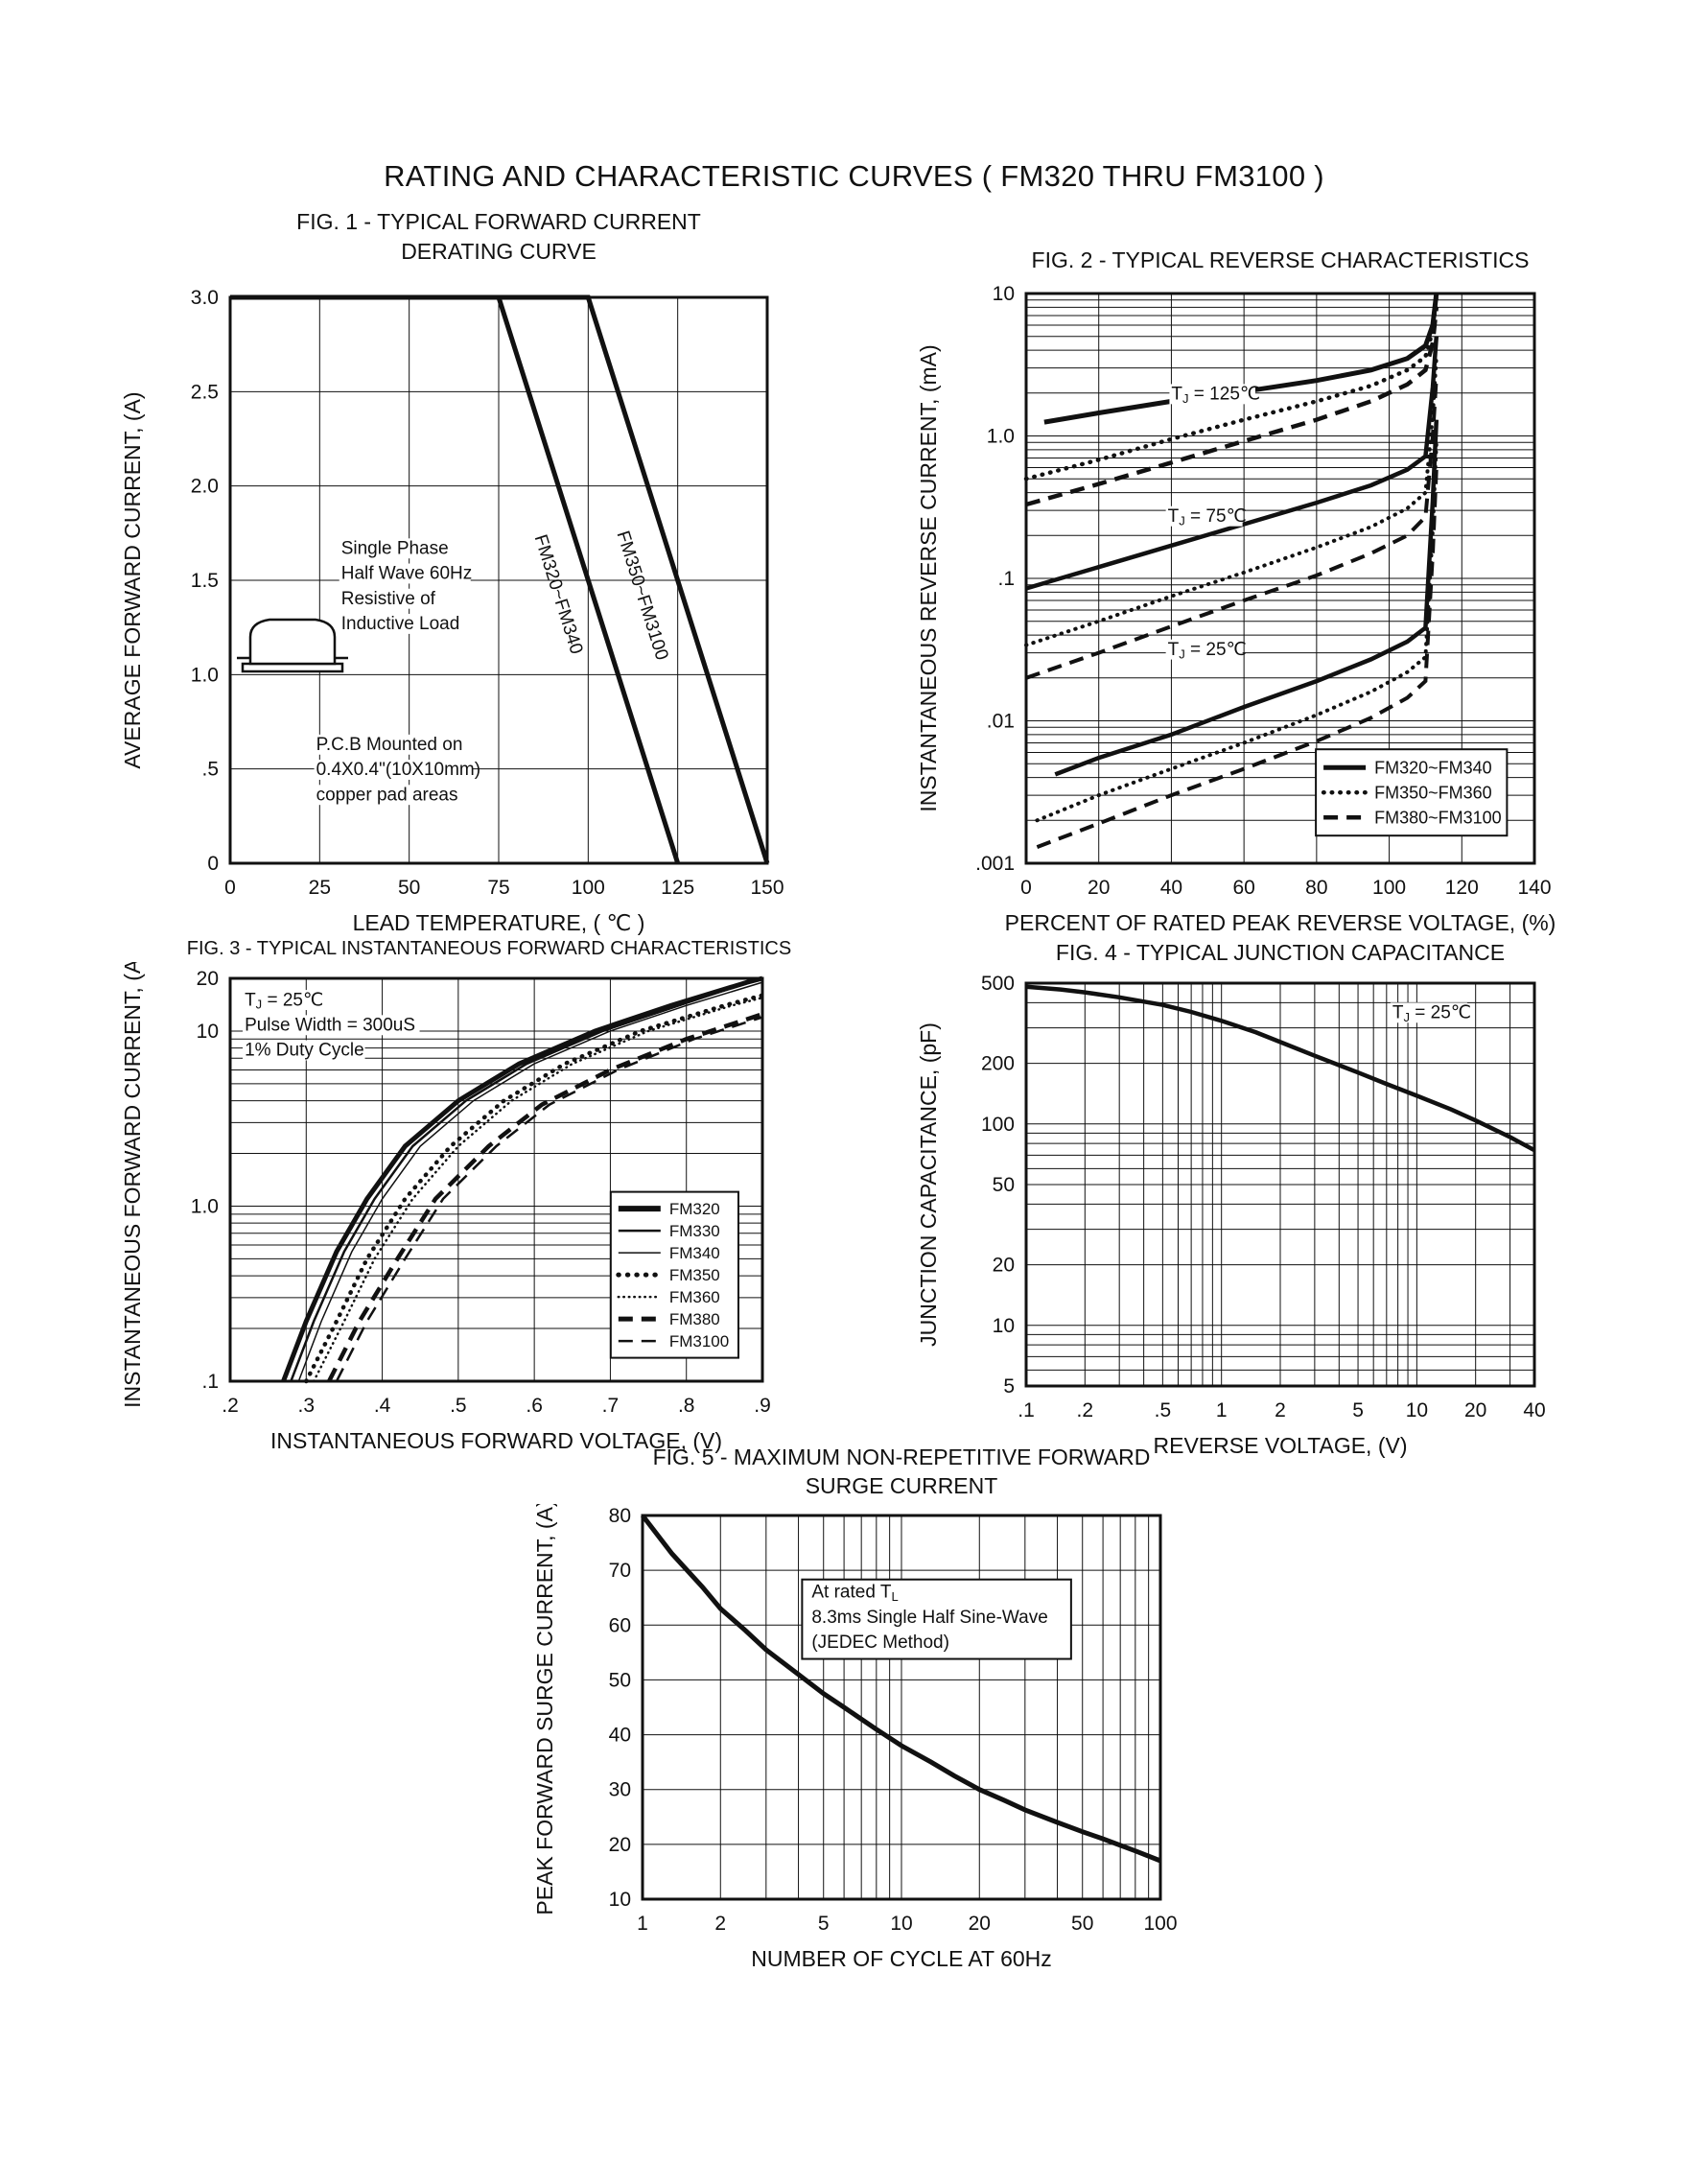 This screenshot has height=2161, width=1708. I want to click on fig4-xlabel: REVERSE VOLTAGE, (V), so click(1281, 1445).